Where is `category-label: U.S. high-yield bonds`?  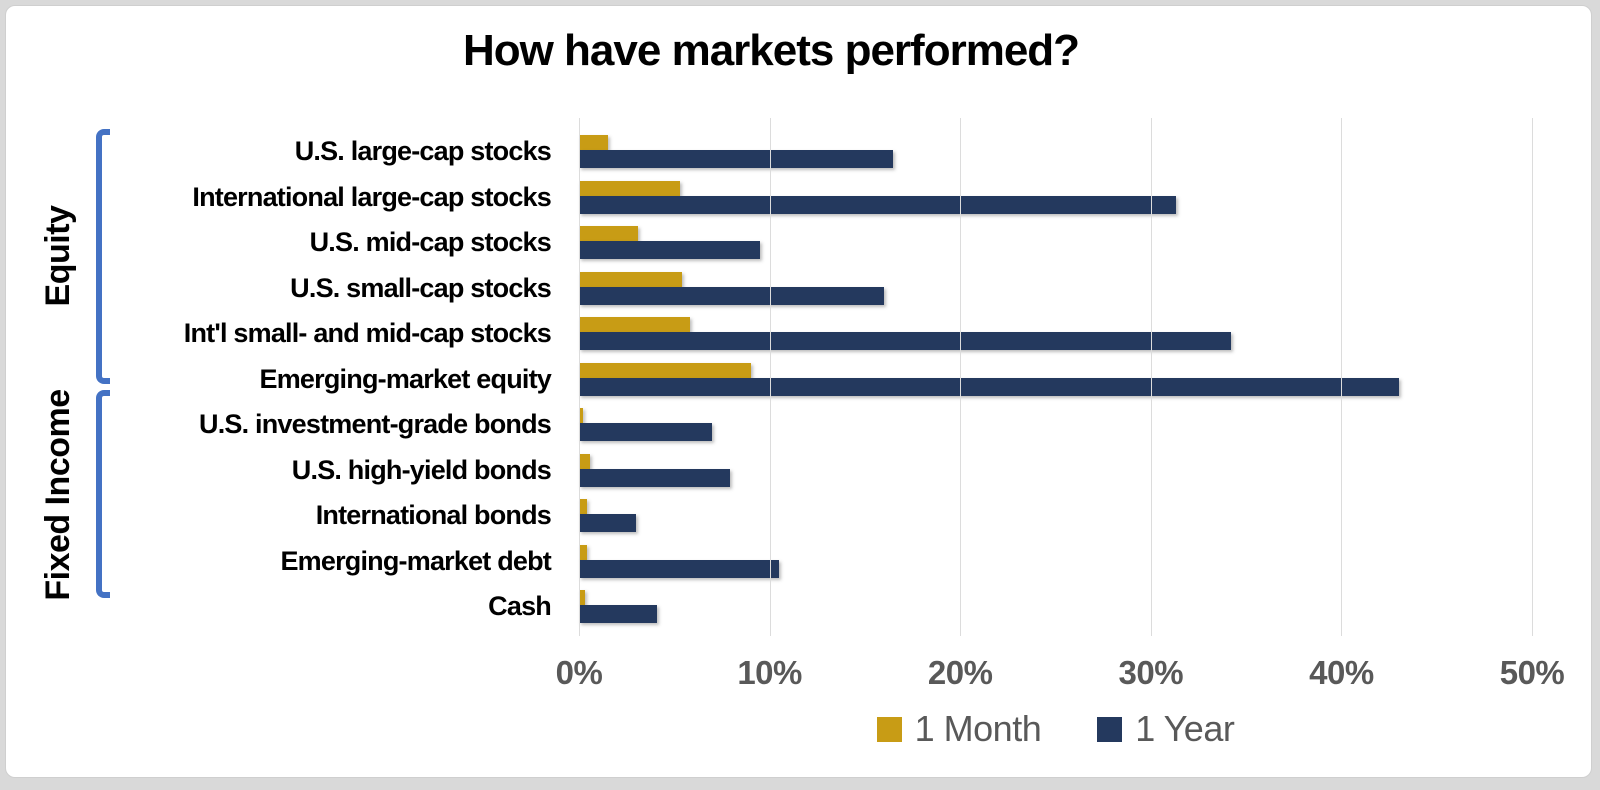
category-label: U.S. high-yield bonds is located at coordinates (421, 469).